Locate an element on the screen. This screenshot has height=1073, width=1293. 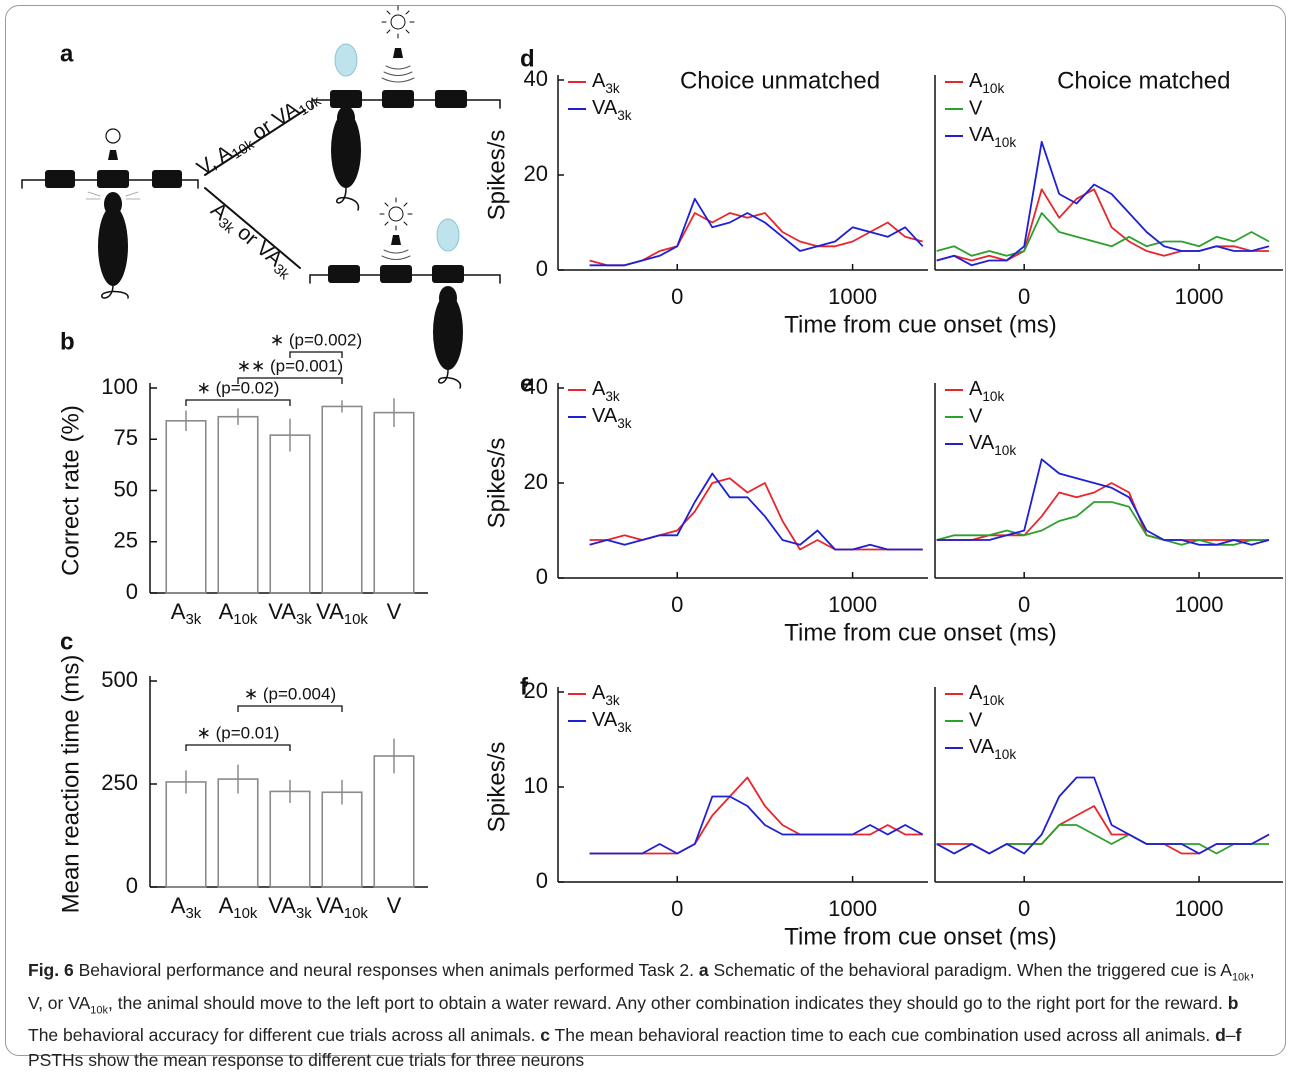
caption-text: , V, or VA is located at coordinates (641, 986).